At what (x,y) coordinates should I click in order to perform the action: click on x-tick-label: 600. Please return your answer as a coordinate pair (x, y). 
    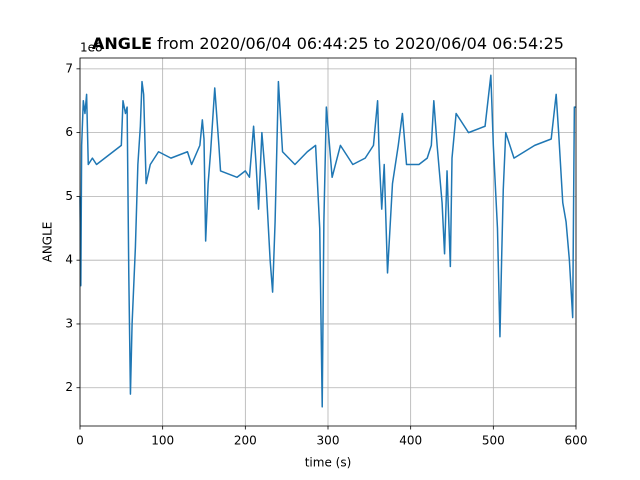
    Looking at the image, I should click on (576, 441).